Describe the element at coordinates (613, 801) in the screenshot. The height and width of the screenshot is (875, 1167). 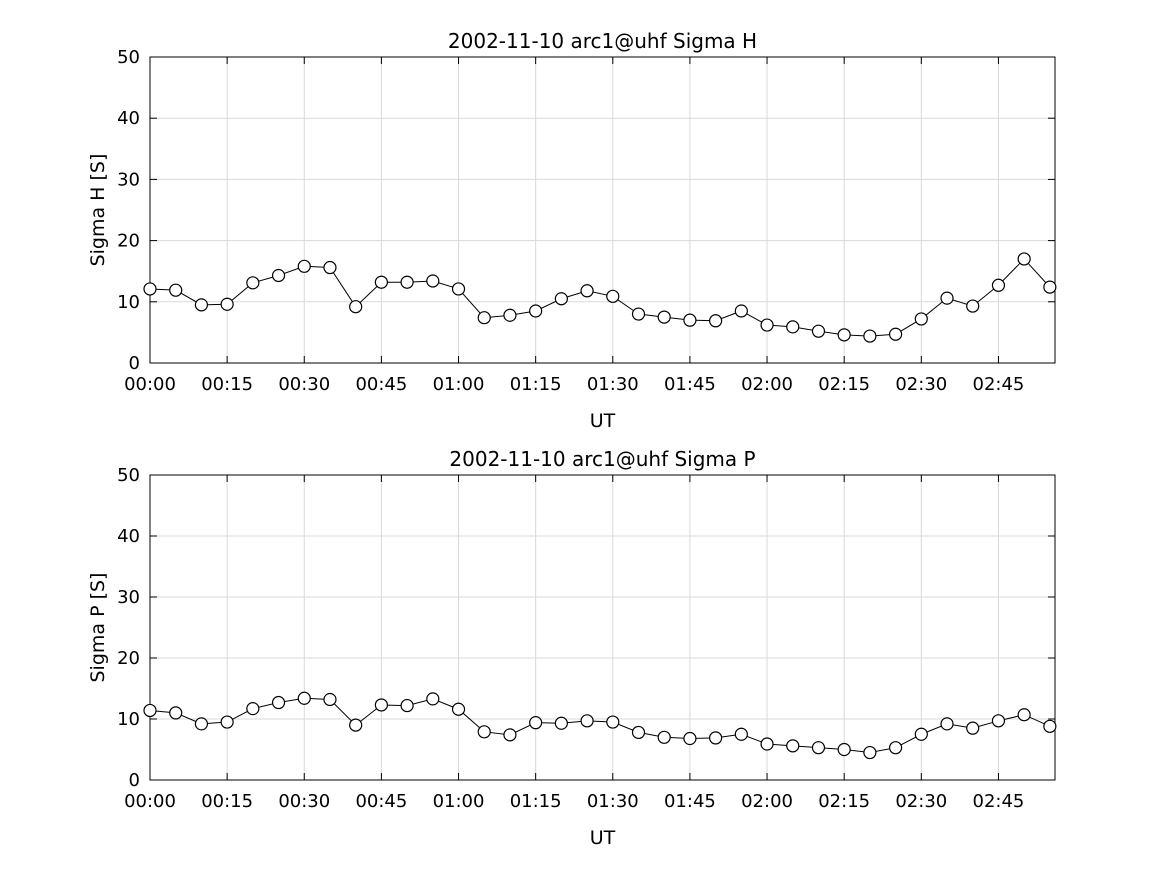
I see `x-tick-label: 01:30` at that location.